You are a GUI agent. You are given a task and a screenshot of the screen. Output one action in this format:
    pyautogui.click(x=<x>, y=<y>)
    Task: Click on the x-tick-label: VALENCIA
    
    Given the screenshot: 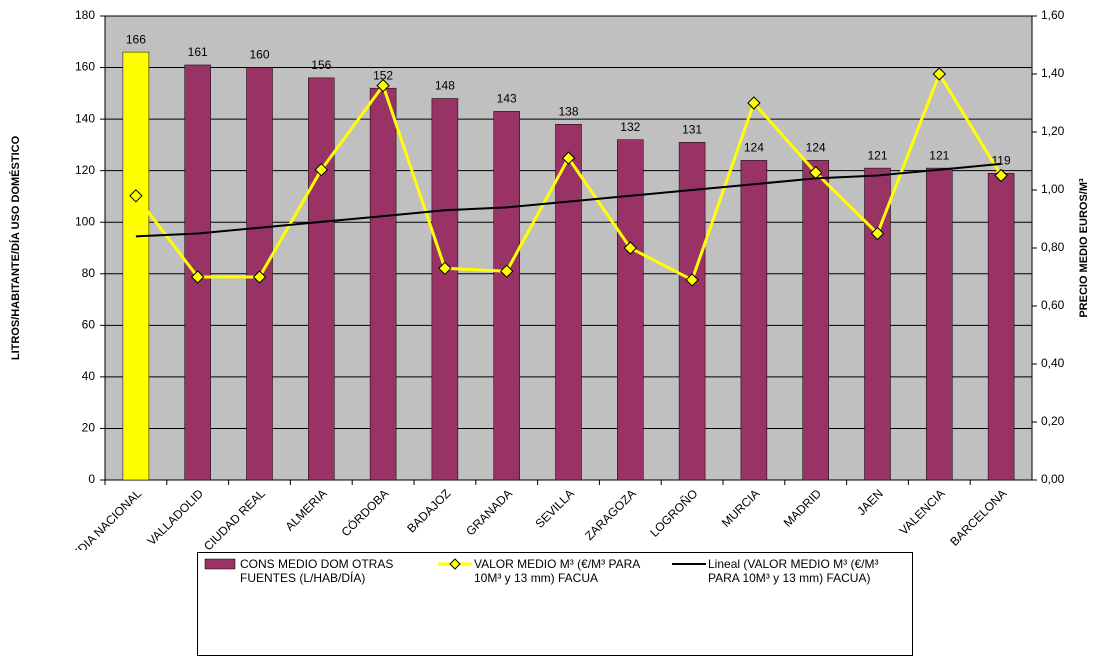 What is the action you would take?
    pyautogui.click(x=921, y=511)
    